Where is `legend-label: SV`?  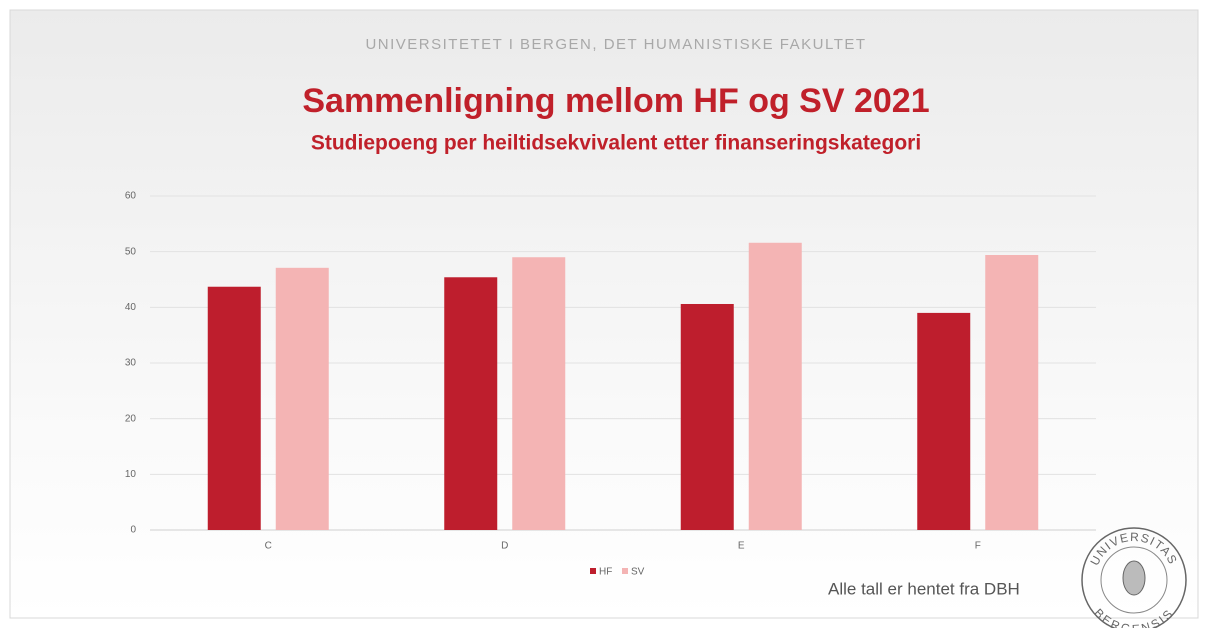
legend-label: SV is located at coordinates (638, 572).